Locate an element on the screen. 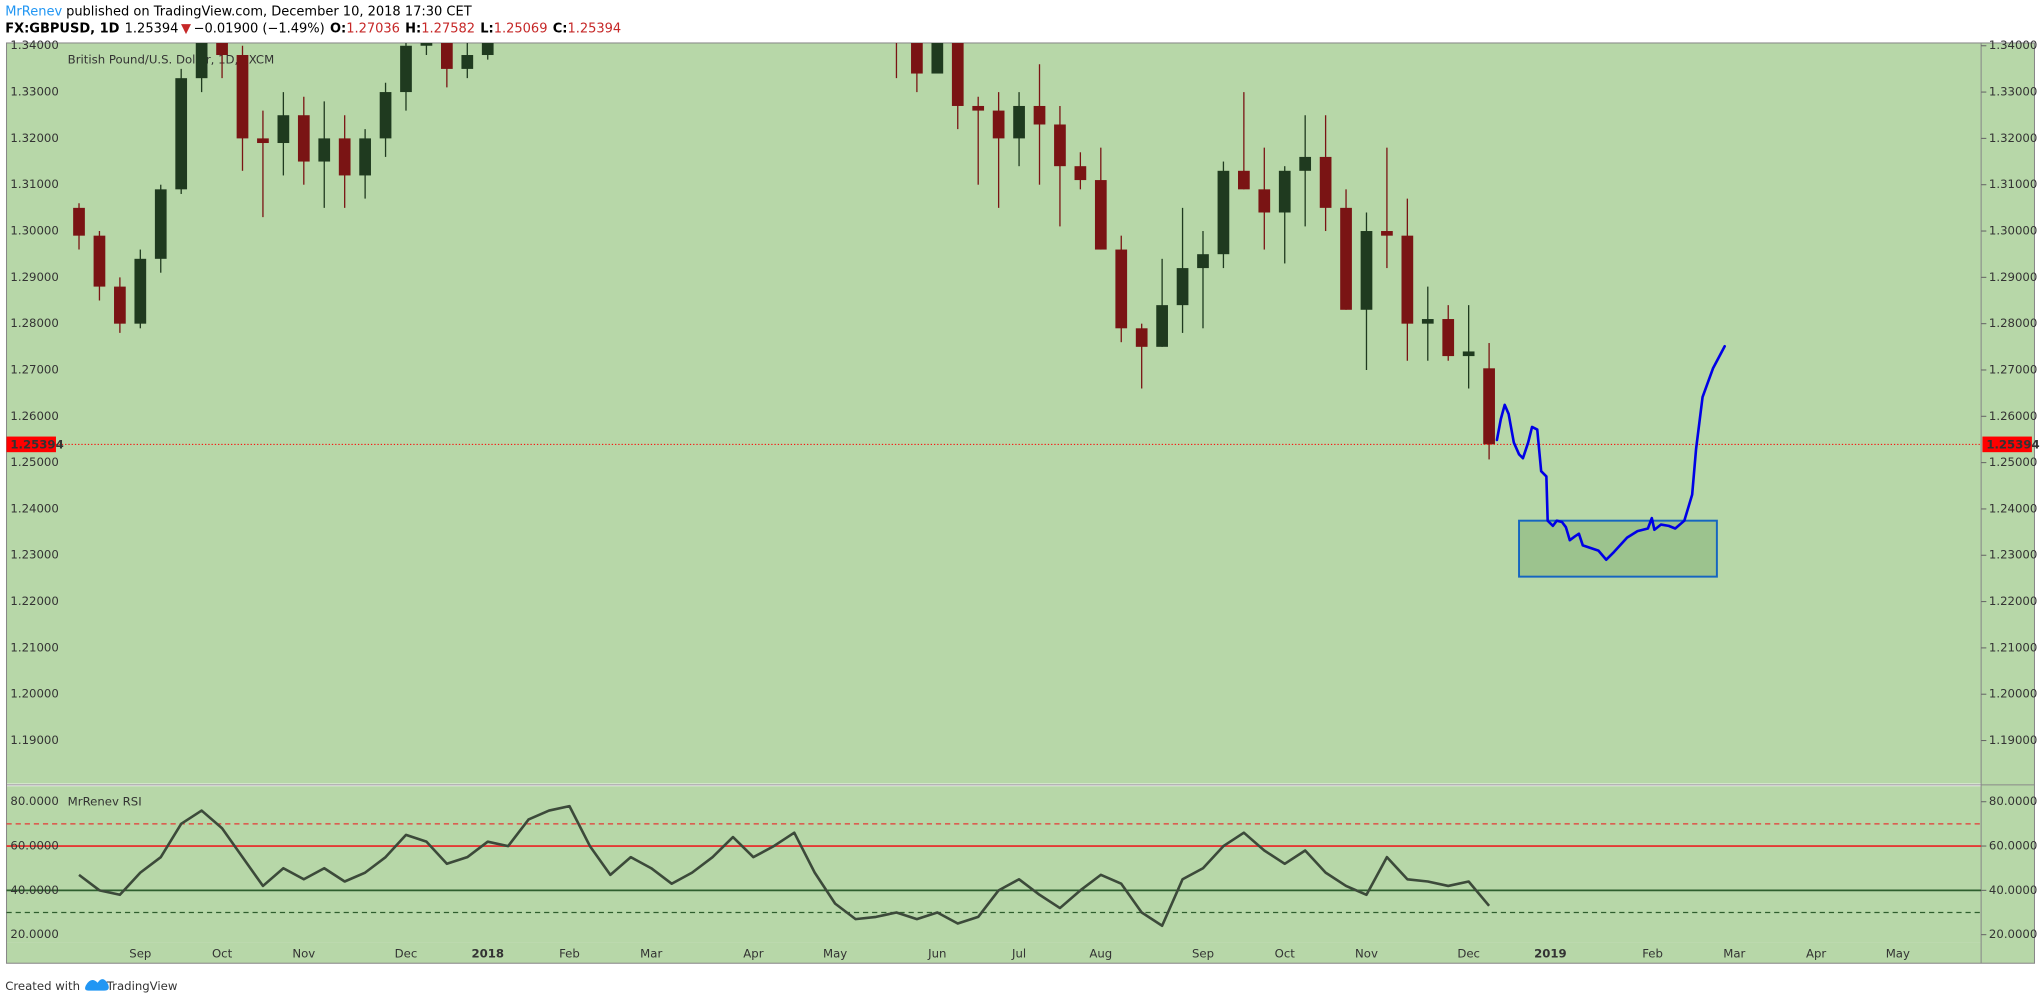  symbol: FX:GBPUSD, 1D is located at coordinates (62, 28).